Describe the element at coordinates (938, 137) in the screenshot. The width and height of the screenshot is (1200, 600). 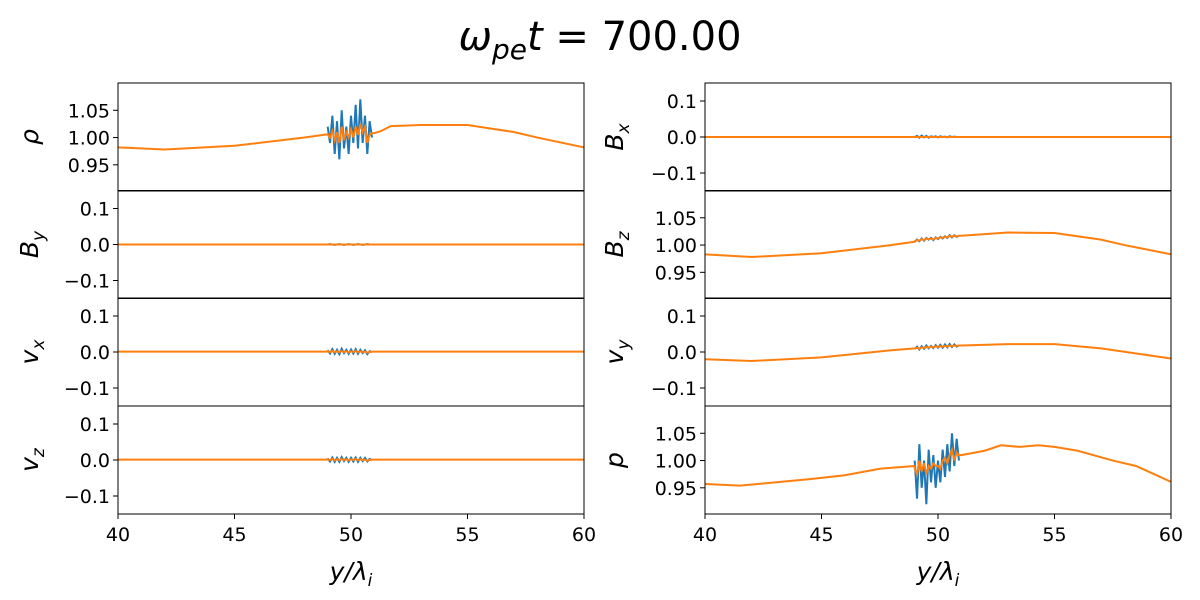
I see `lines-Bx` at that location.